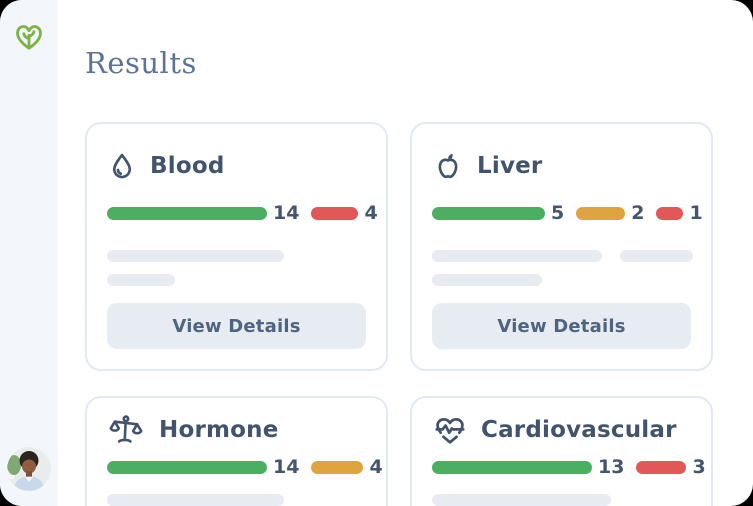 Image resolution: width=753 pixels, height=506 pixels. I want to click on stat-value: 3, so click(699, 467).